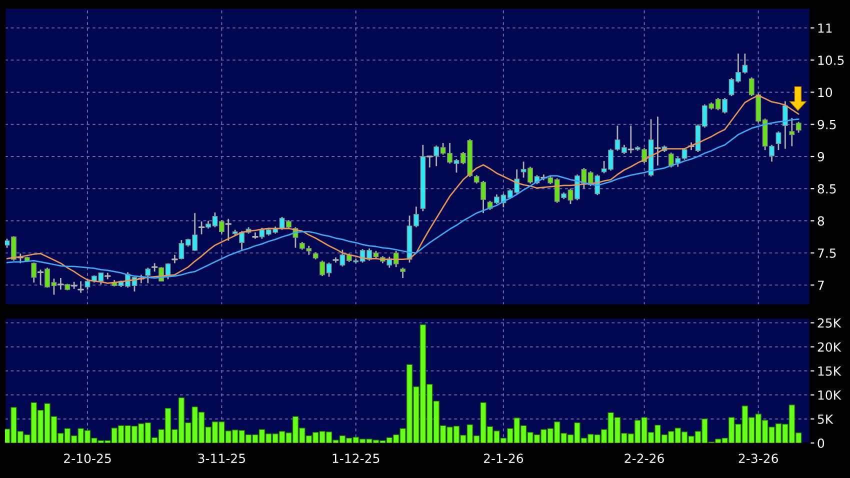 This screenshot has width=850, height=478. What do you see at coordinates (830, 395) in the screenshot?
I see `y-tick-label: 10K` at bounding box center [830, 395].